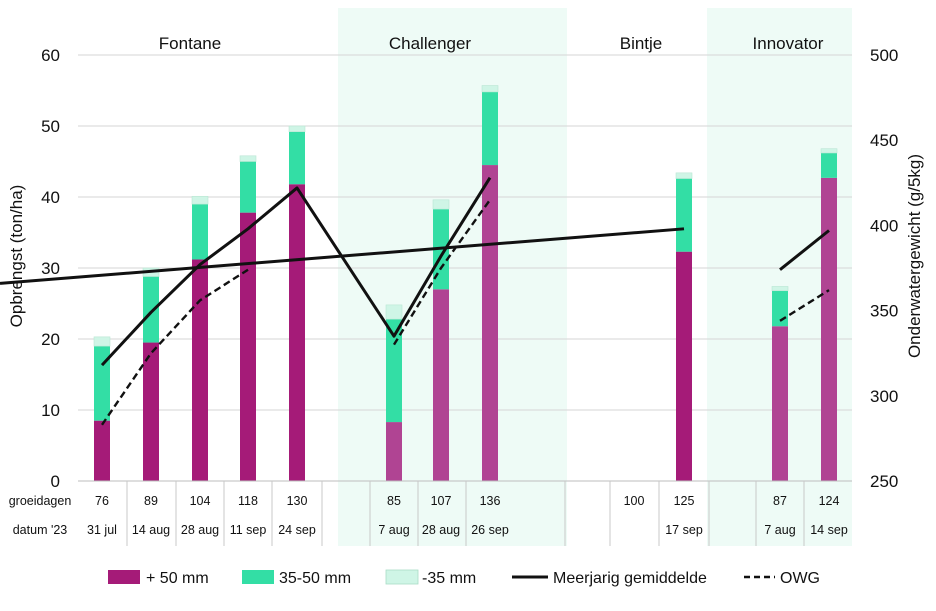 This screenshot has height=611, width=936. I want to click on bar-7-plus50, so click(490, 323).